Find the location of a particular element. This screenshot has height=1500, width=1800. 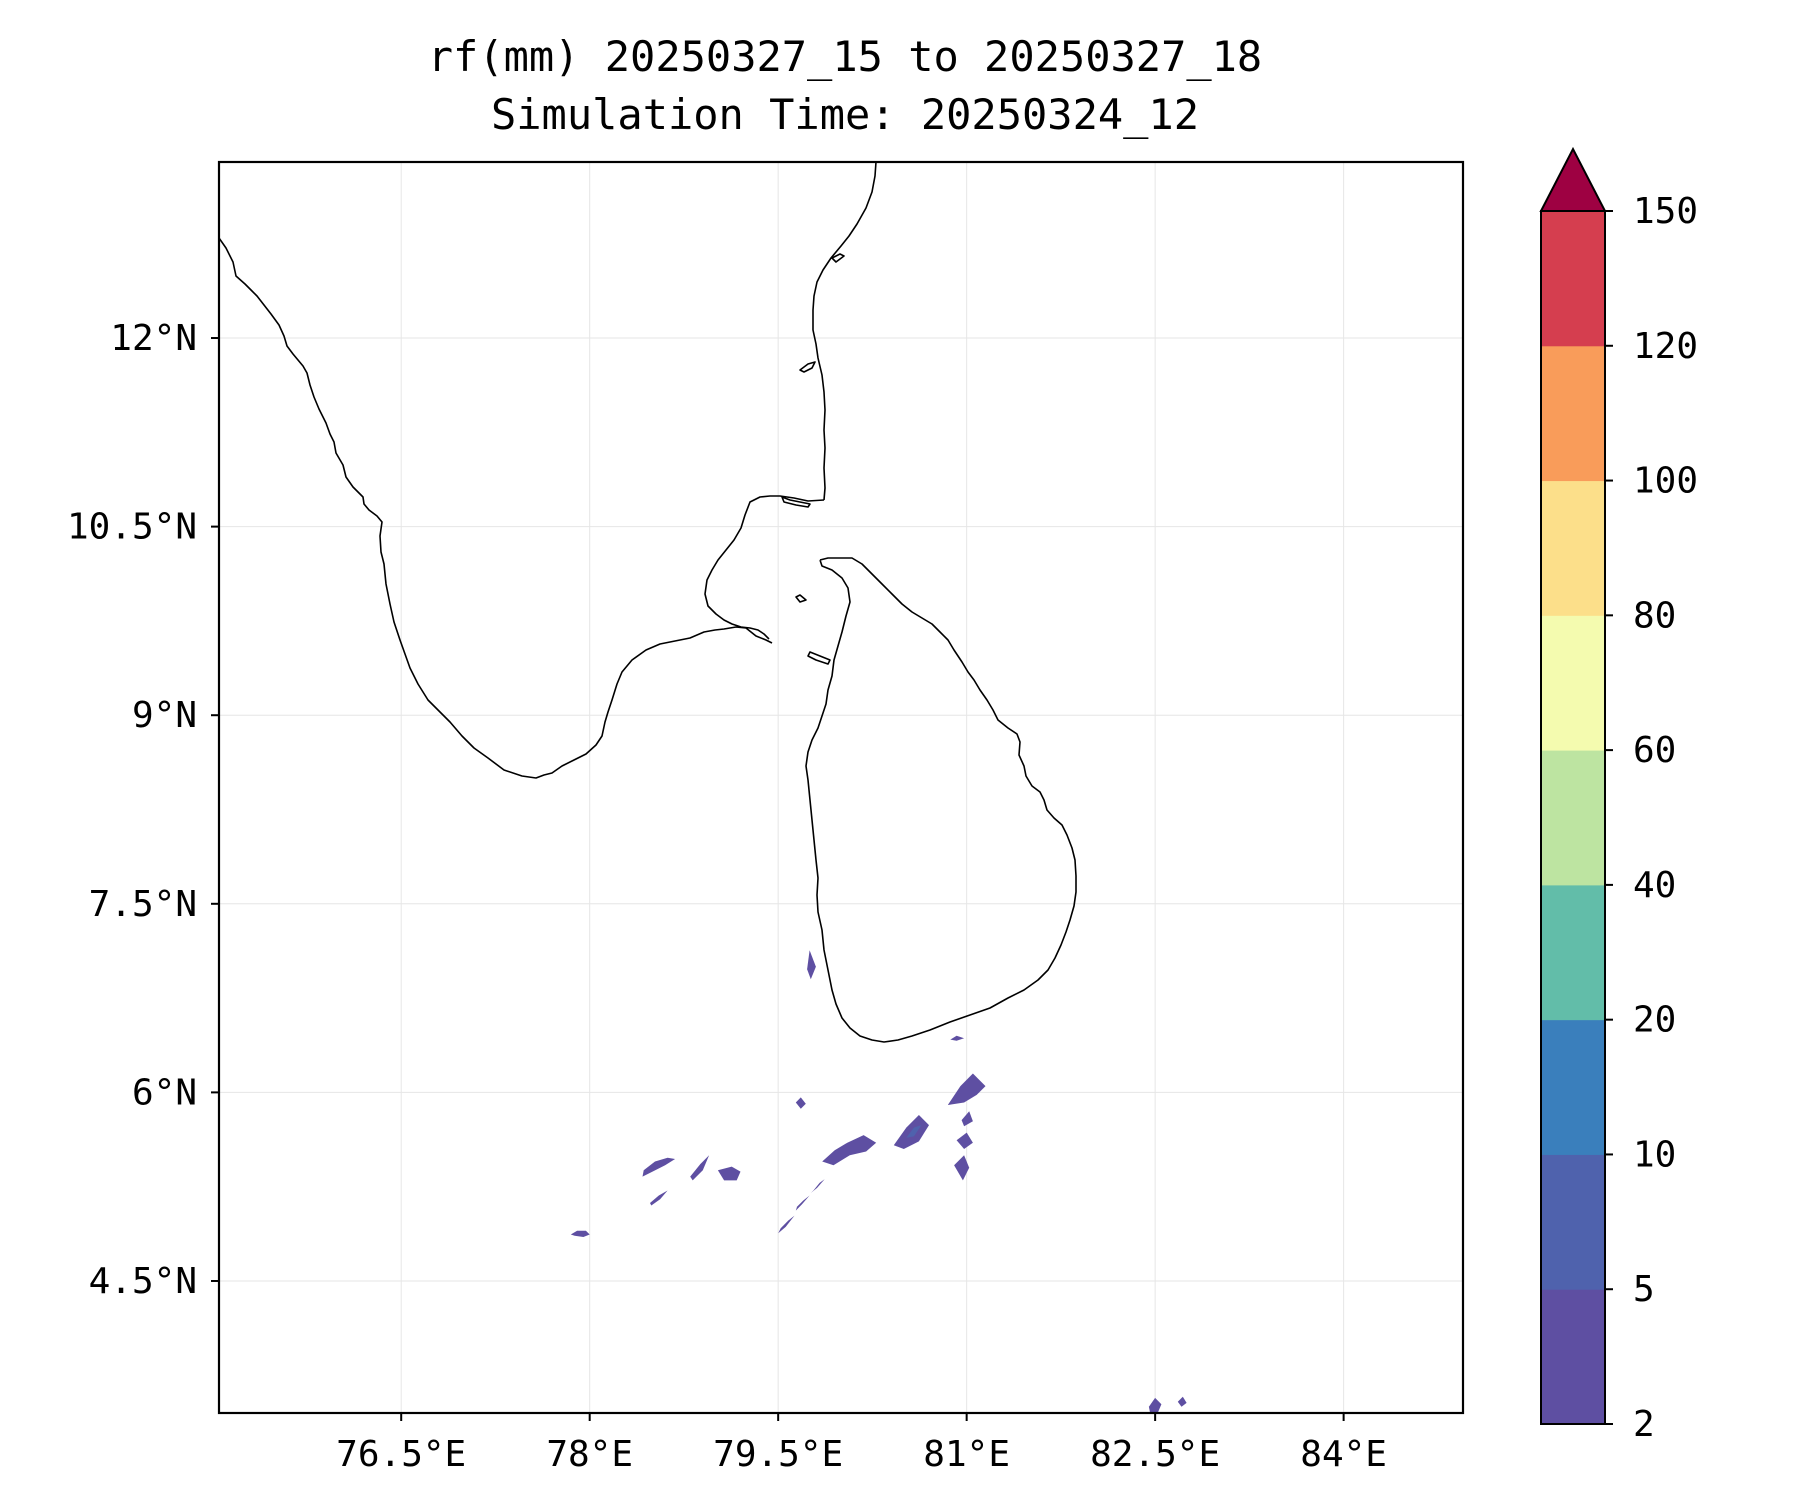

sri-lanka-coastline is located at coordinates (941, 800).